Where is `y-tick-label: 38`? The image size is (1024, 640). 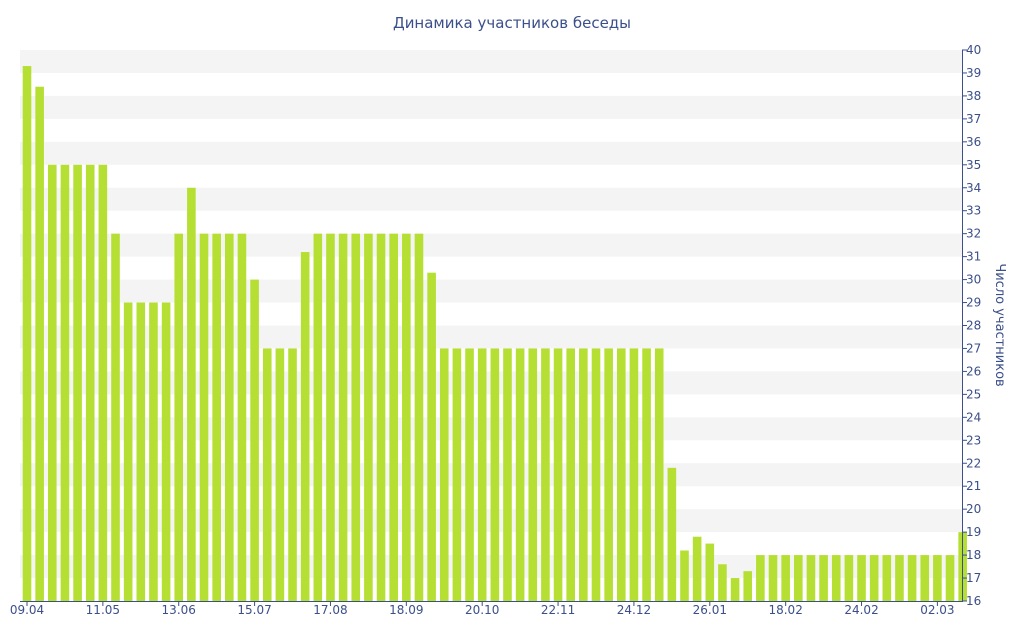 y-tick-label: 38 is located at coordinates (973, 96).